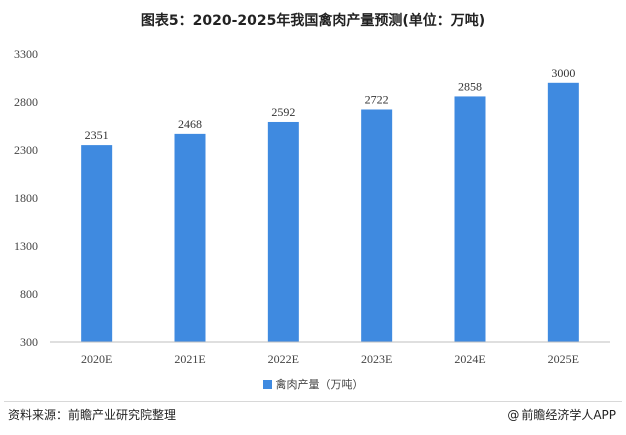  I want to click on data-label-2023E: 2722, so click(377, 99).